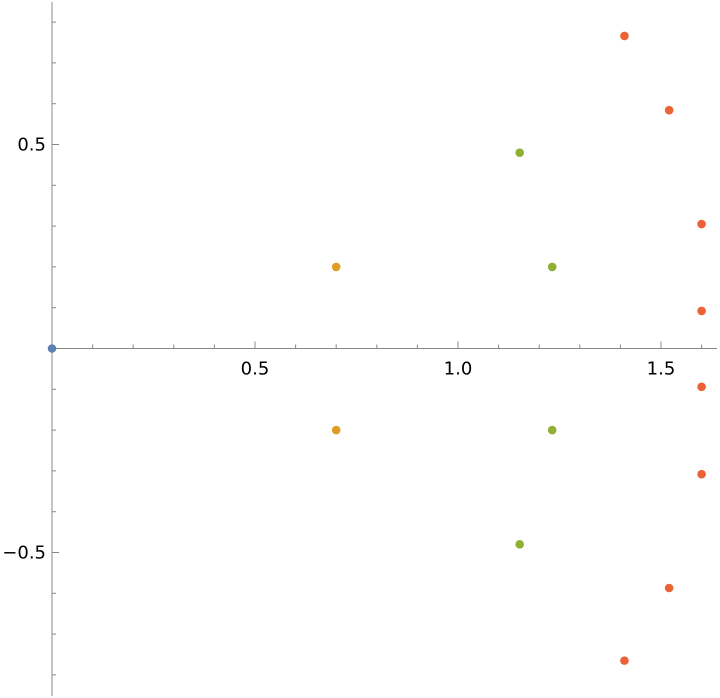 This screenshot has height=698, width=720. What do you see at coordinates (661, 369) in the screenshot?
I see `x-tick-label: 1.5` at bounding box center [661, 369].